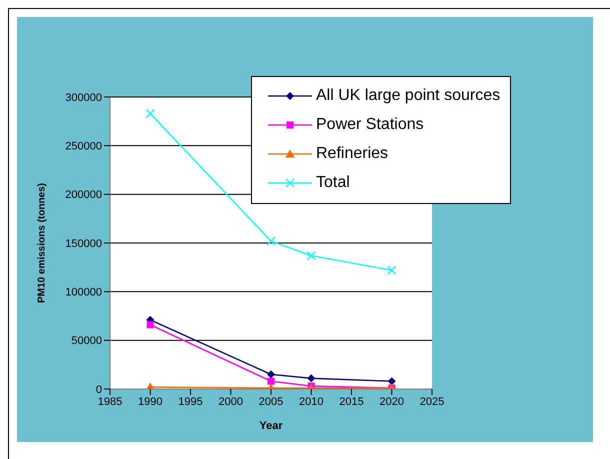  I want to click on x-tick-label: 2010, so click(311, 402).